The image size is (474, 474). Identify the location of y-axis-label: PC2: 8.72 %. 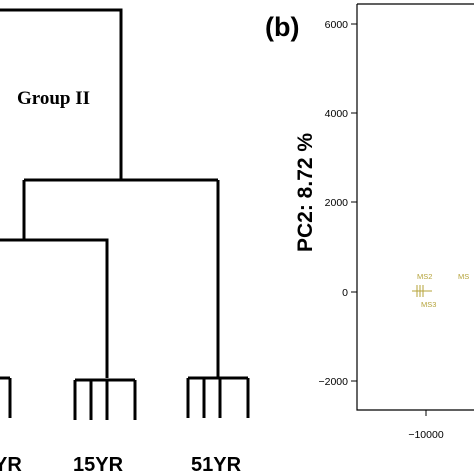
(305, 192).